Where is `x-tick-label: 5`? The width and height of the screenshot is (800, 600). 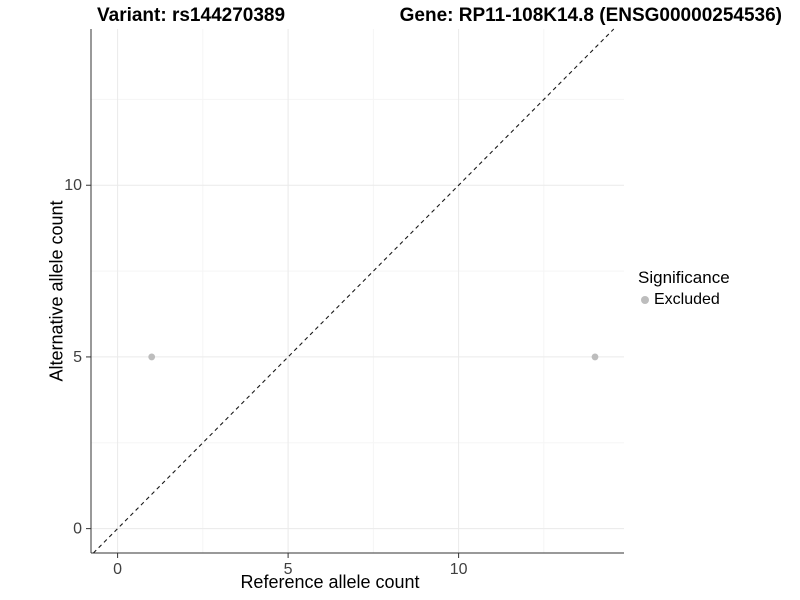
x-tick-label: 5 is located at coordinates (288, 569).